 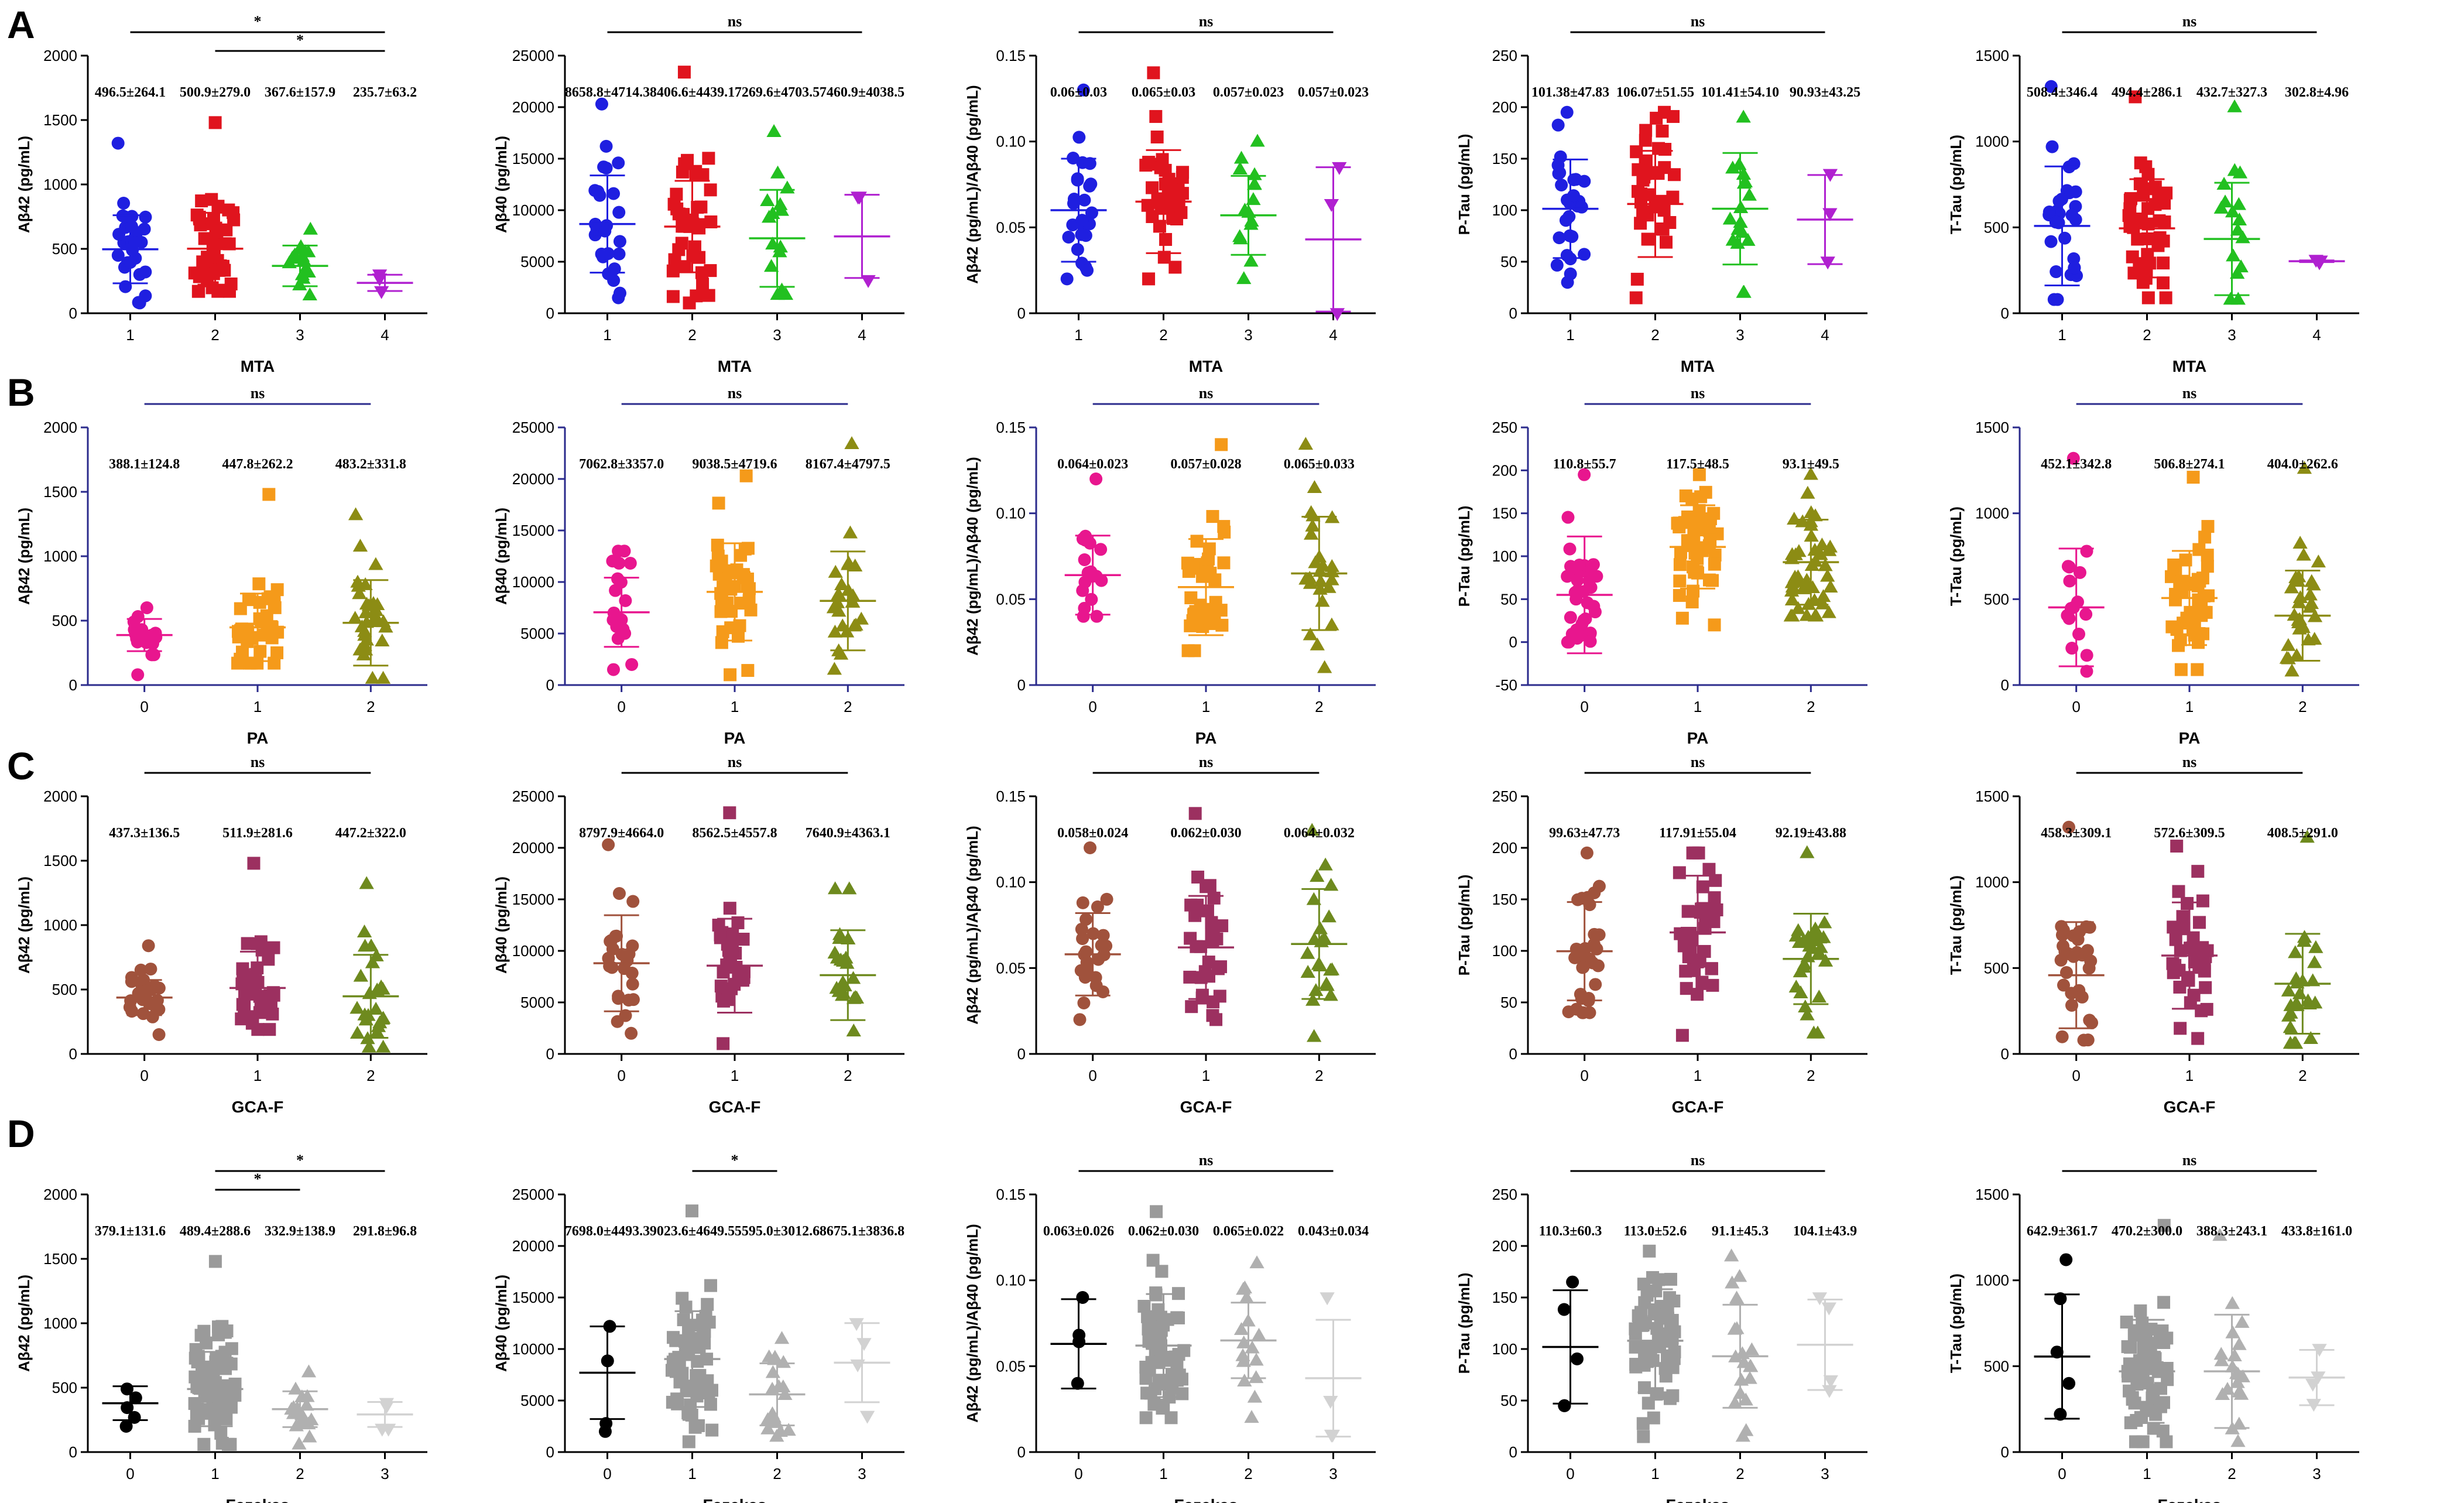 I want to click on significance-label: ns, so click(x=1698, y=393).